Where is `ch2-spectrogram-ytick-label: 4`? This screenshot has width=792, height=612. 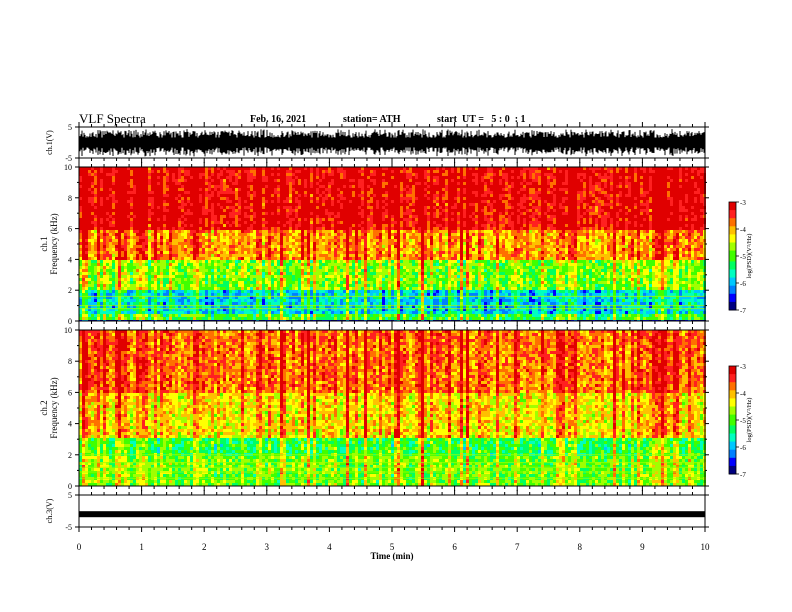
ch2-spectrogram-ytick-label: 4 is located at coordinates (70, 424).